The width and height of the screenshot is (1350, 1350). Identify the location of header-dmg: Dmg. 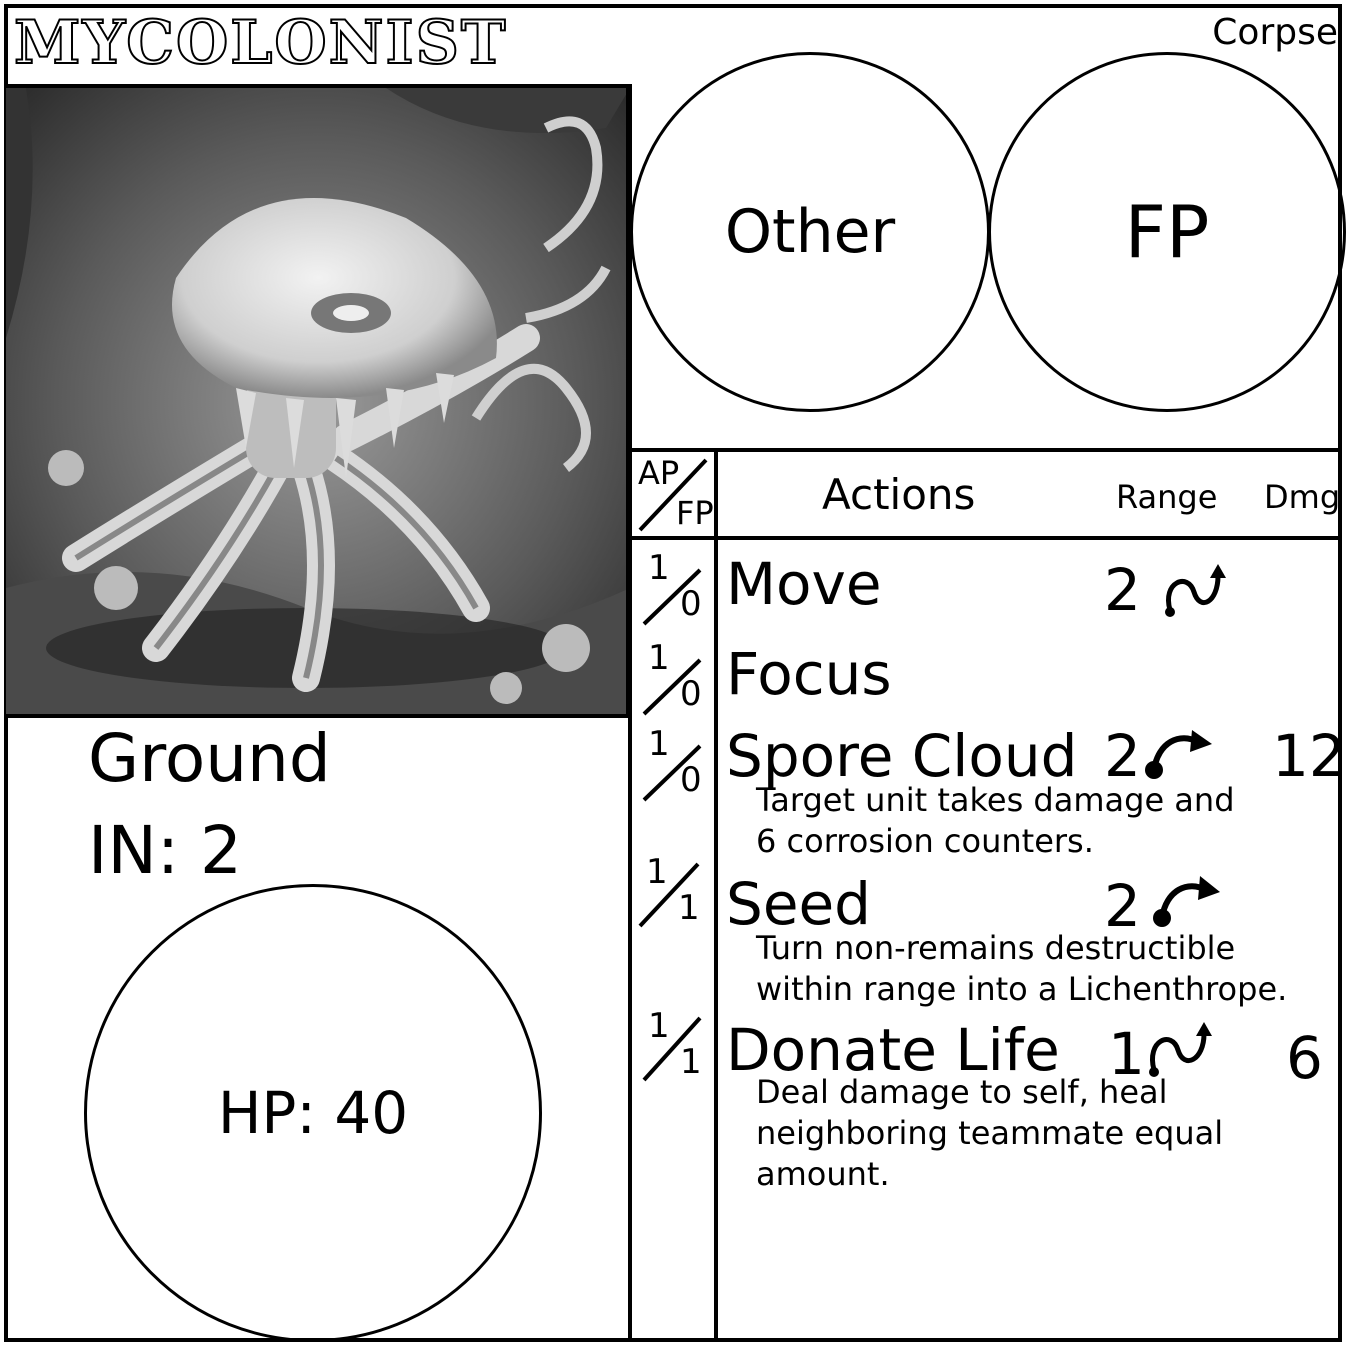
(1302, 497).